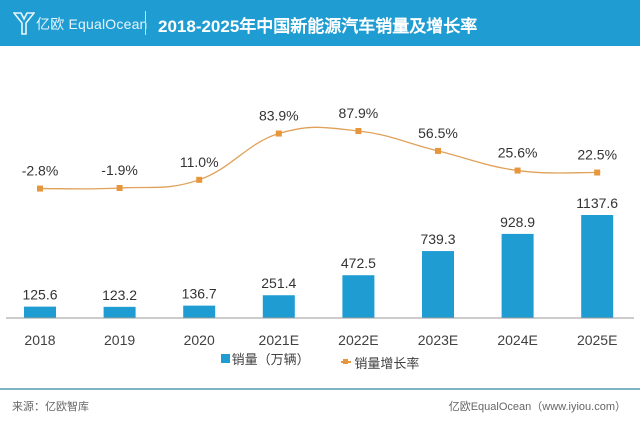  Describe the element at coordinates (358, 131) in the screenshot. I see `growth-marker-2022E` at that location.